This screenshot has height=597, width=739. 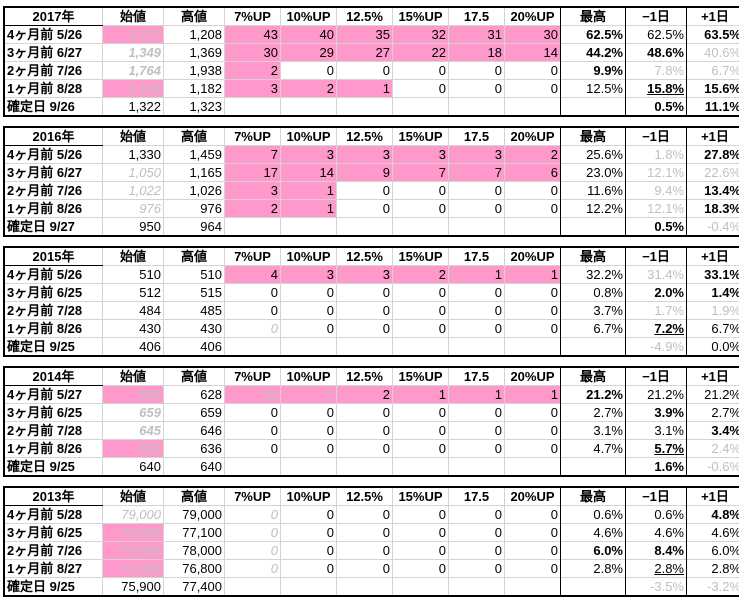 I want to click on cell: 63.5%, so click(x=713, y=35).